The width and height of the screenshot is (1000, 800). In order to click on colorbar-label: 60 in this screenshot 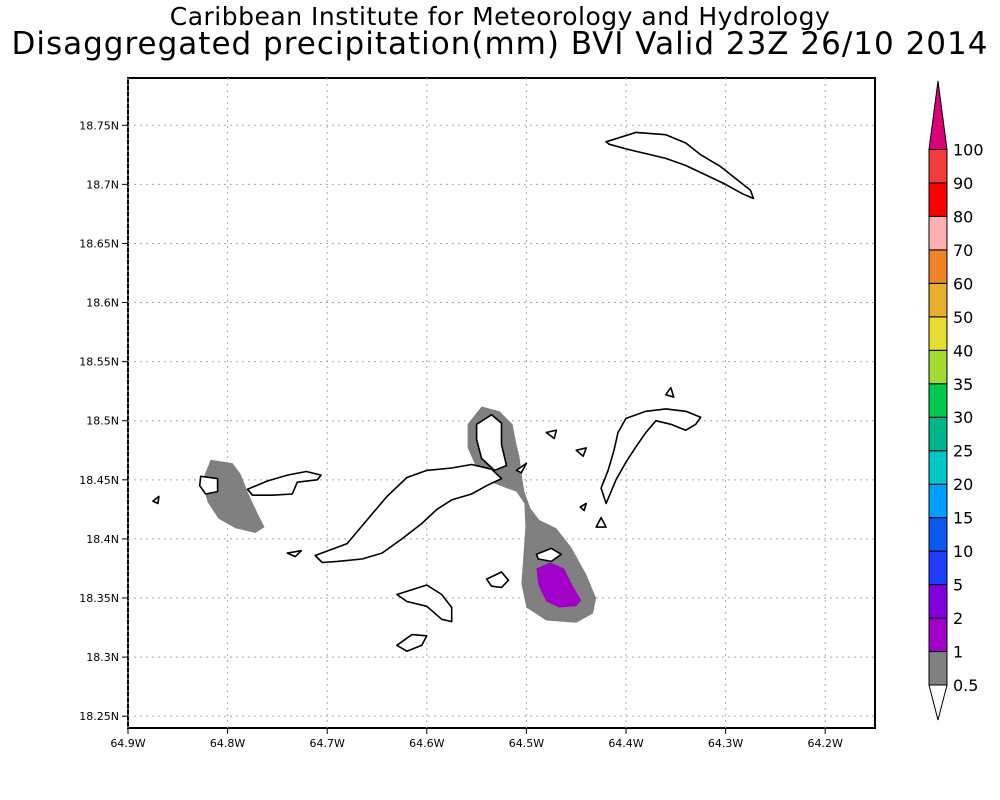, I will do `click(963, 283)`.